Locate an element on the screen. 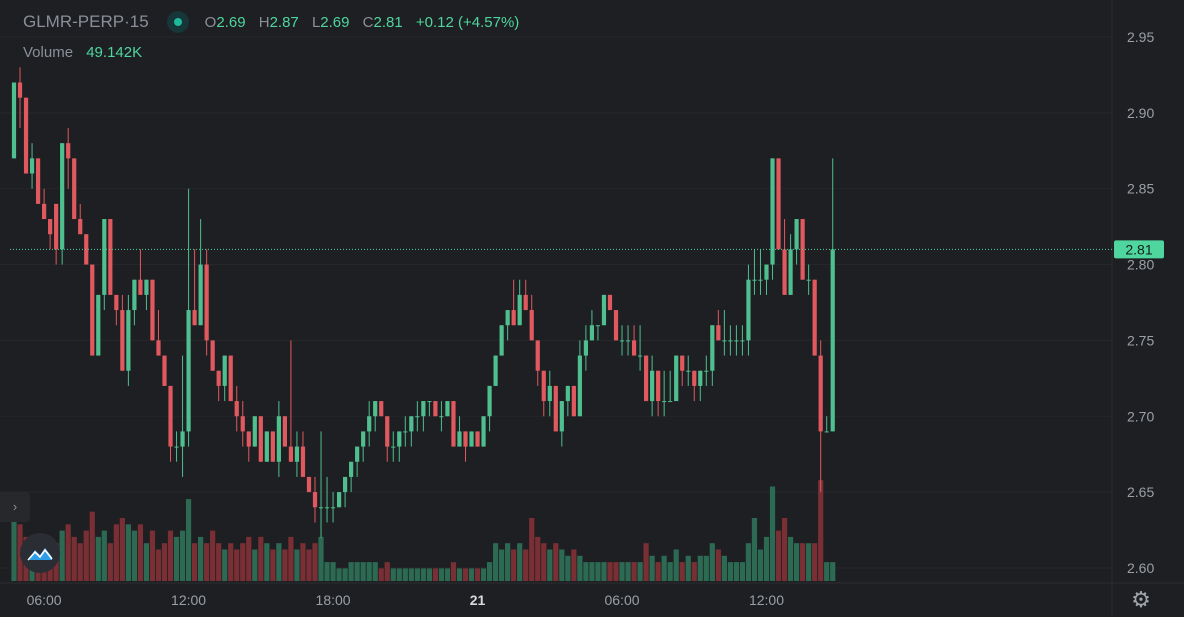 This screenshot has width=1184, height=617. price-tick-label: 2.65 is located at coordinates (1140, 492).